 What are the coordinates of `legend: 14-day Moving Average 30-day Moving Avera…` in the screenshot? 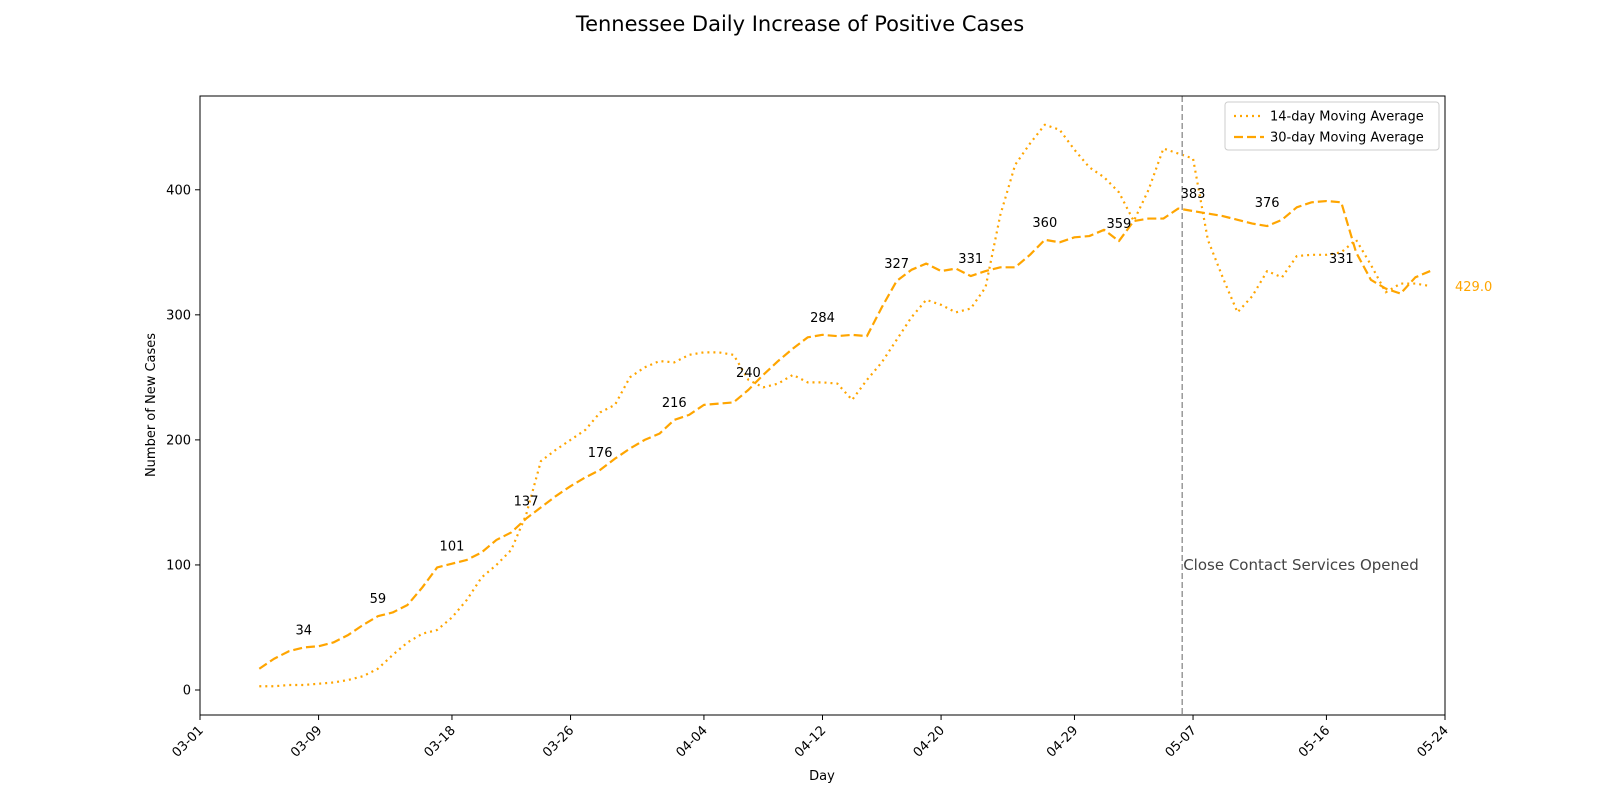 It's located at (1332, 126).